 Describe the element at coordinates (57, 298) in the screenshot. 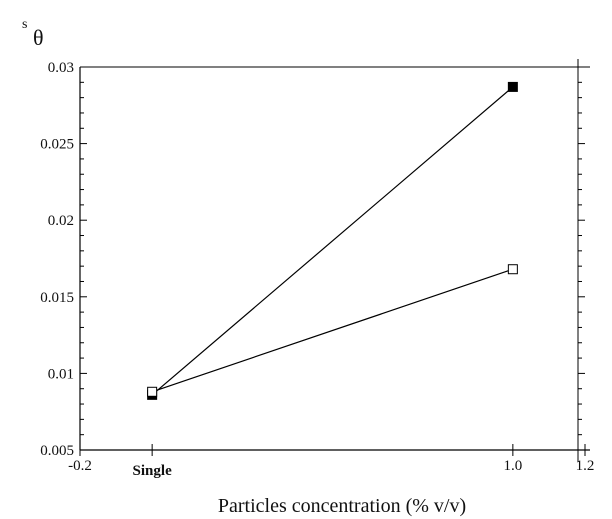

I see `y-tick-label: 0.015` at that location.